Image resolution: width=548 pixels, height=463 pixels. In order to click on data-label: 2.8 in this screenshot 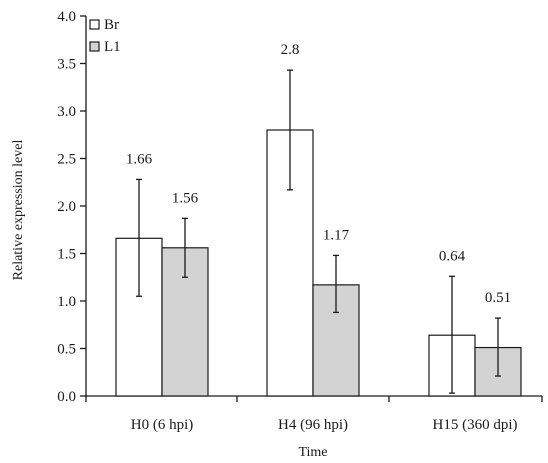, I will do `click(290, 50)`.